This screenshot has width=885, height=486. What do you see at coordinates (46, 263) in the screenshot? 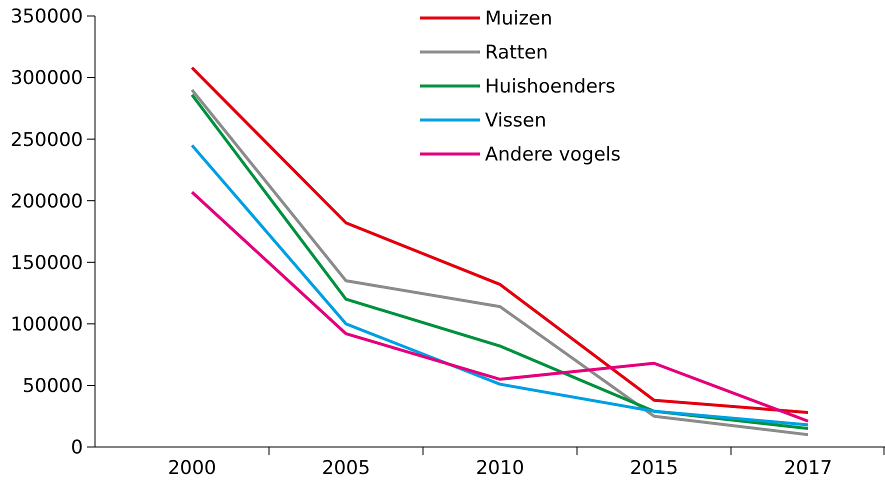
I see `y-tick-label: 150000` at bounding box center [46, 263].